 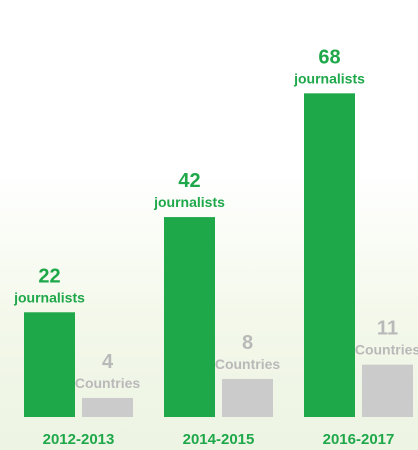 What do you see at coordinates (49, 297) in the screenshot?
I see `journalists-unit-label-2012-2013: journalists` at bounding box center [49, 297].